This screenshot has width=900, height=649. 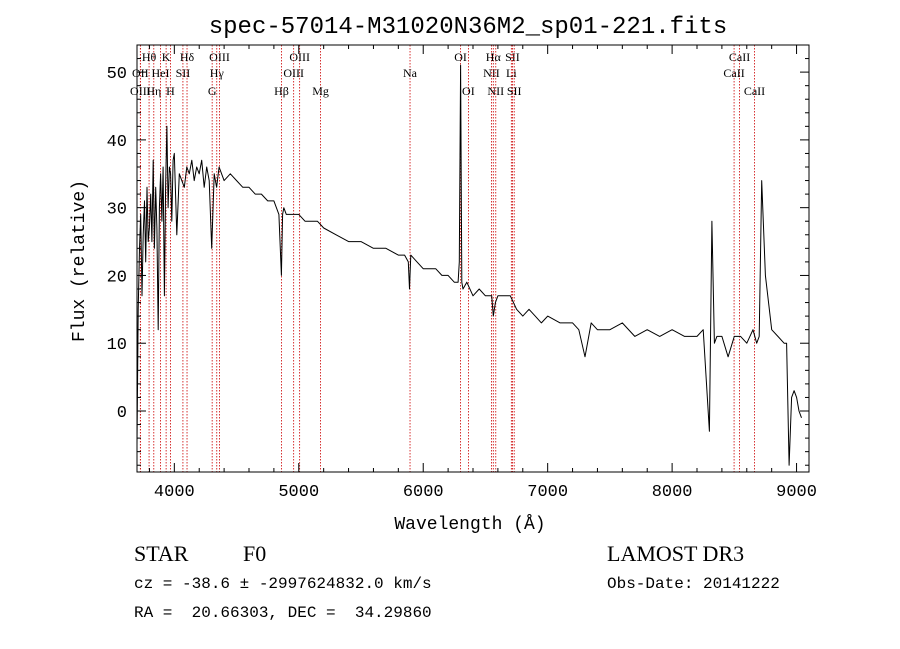 I want to click on object-class: STAR, so click(x=161, y=553).